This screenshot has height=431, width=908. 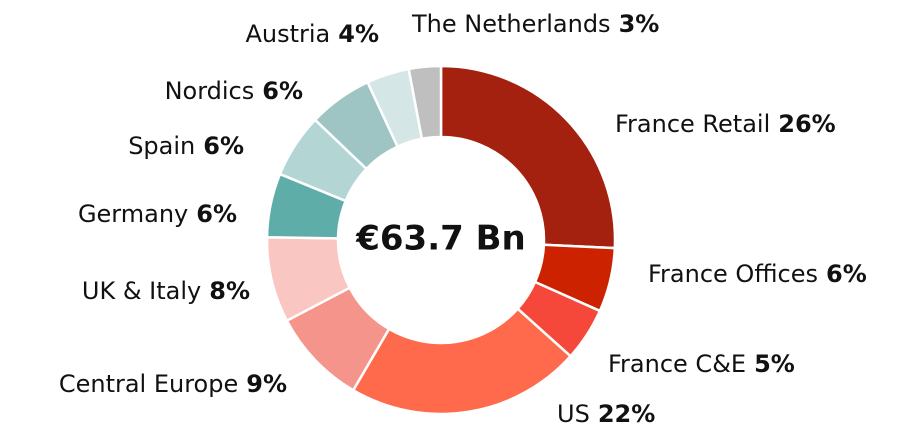 I want to click on slice-label: France C&E 5%, so click(x=701, y=364).